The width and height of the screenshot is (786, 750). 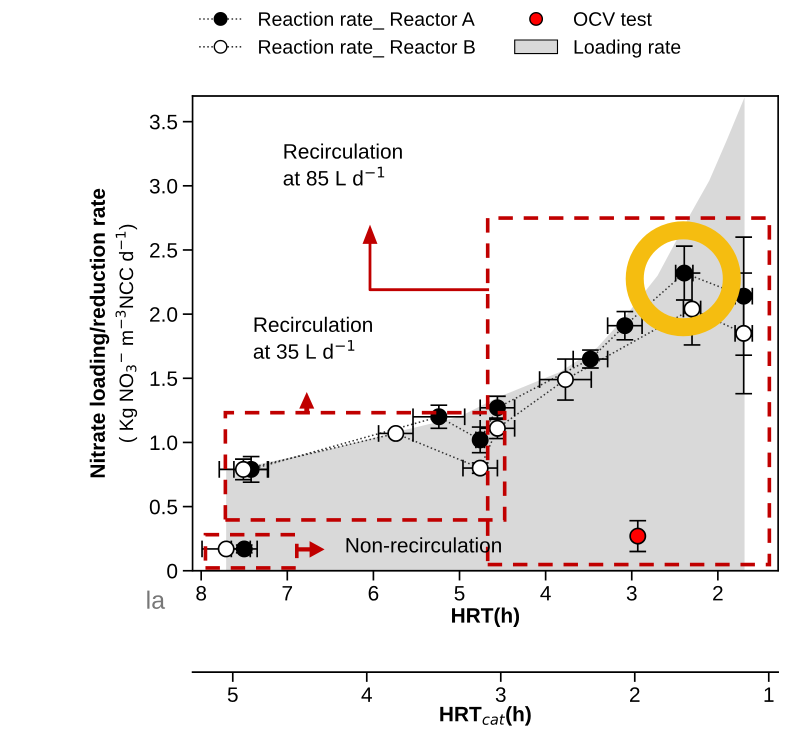 What do you see at coordinates (156, 599) in the screenshot?
I see `text: la` at bounding box center [156, 599].